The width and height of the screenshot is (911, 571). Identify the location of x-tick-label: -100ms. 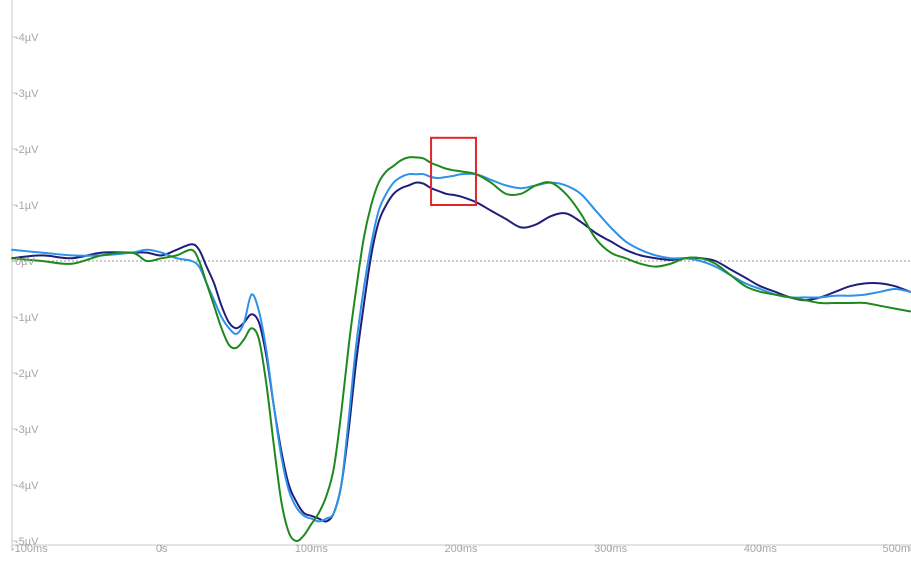
(29, 549).